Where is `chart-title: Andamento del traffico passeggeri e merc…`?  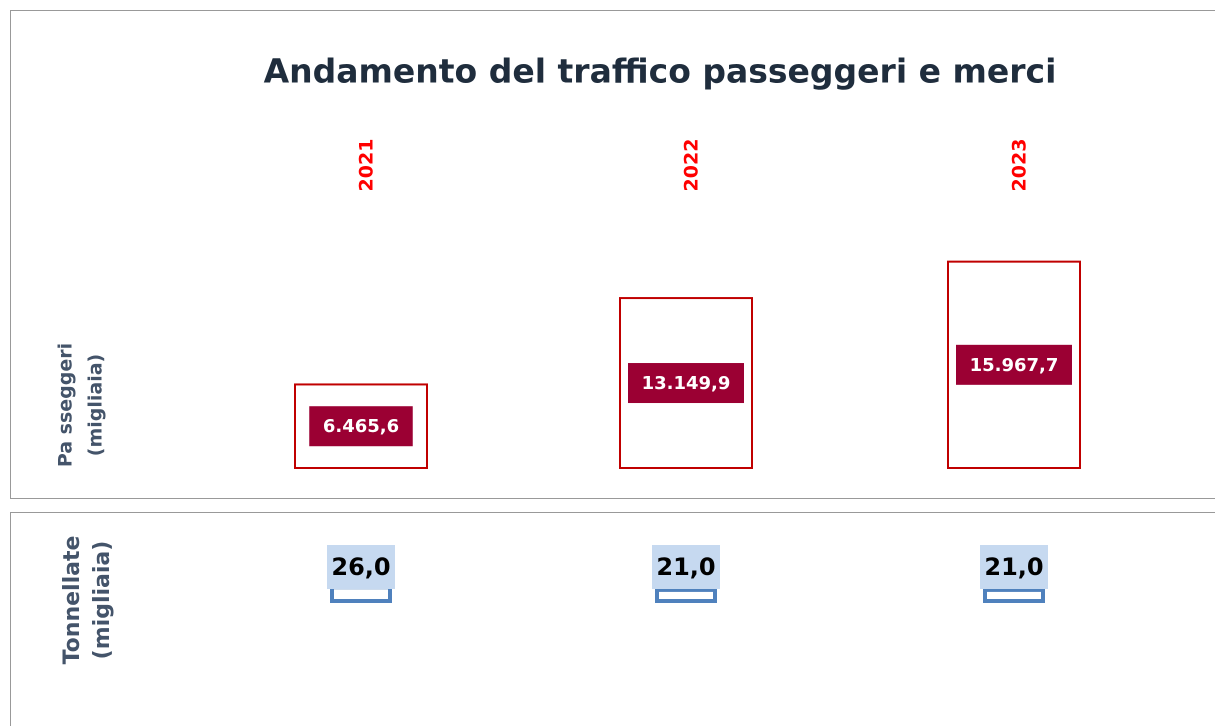 chart-title: Andamento del traffico passeggeri e merc… is located at coordinates (660, 71).